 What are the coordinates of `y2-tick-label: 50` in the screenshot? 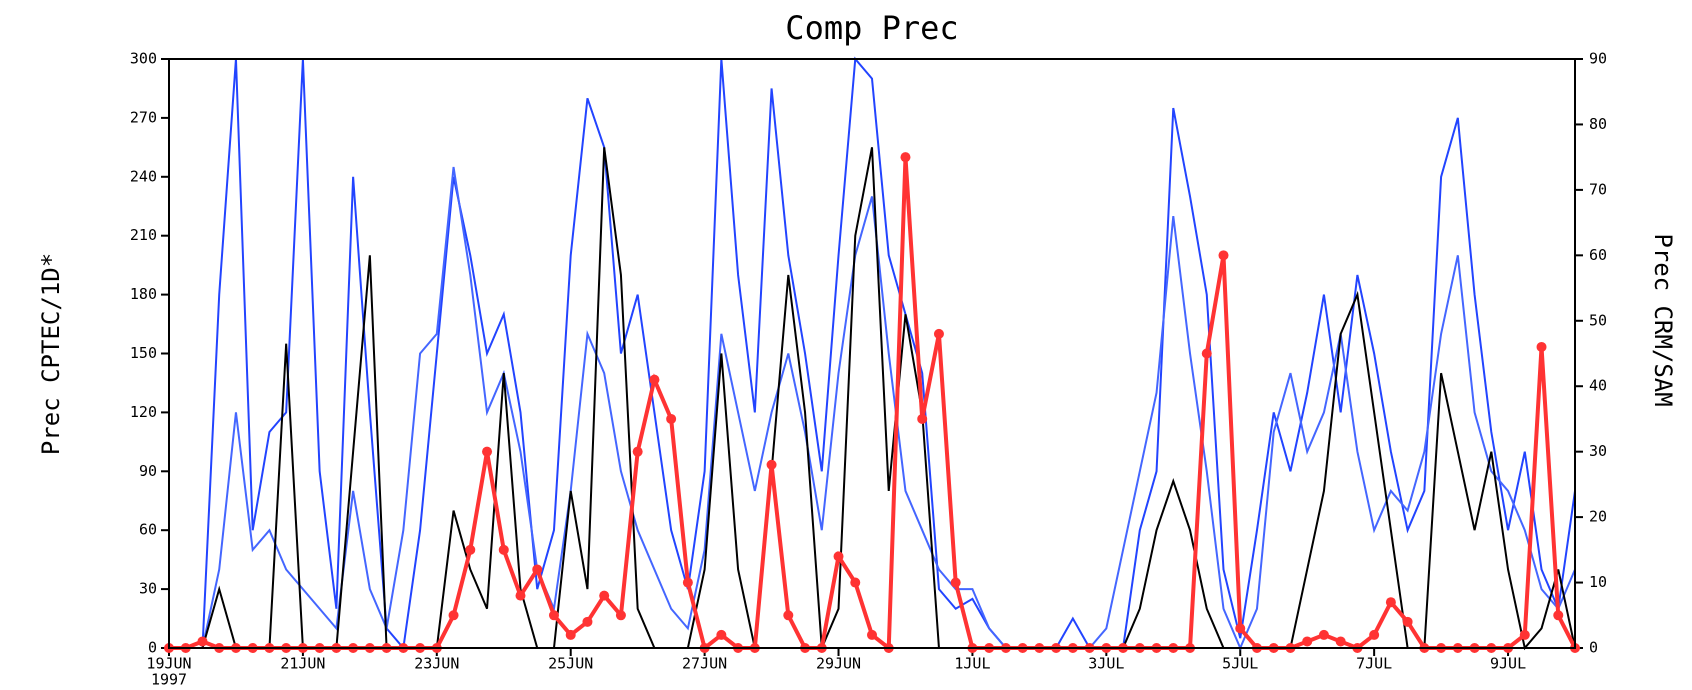 It's located at (1598, 320).